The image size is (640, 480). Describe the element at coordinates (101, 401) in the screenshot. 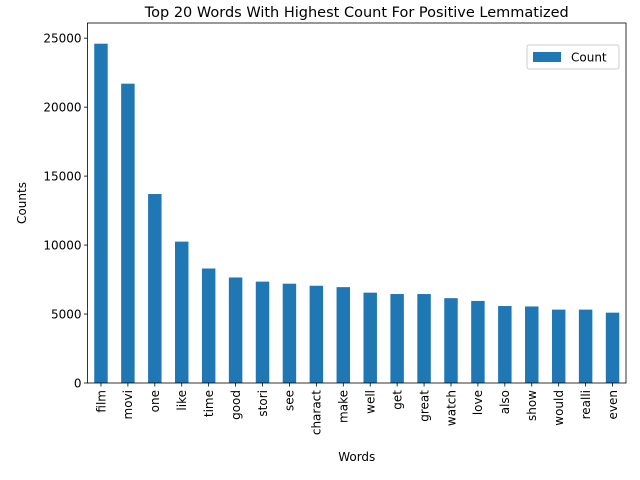

I see `x-tick-label-film: film` at that location.